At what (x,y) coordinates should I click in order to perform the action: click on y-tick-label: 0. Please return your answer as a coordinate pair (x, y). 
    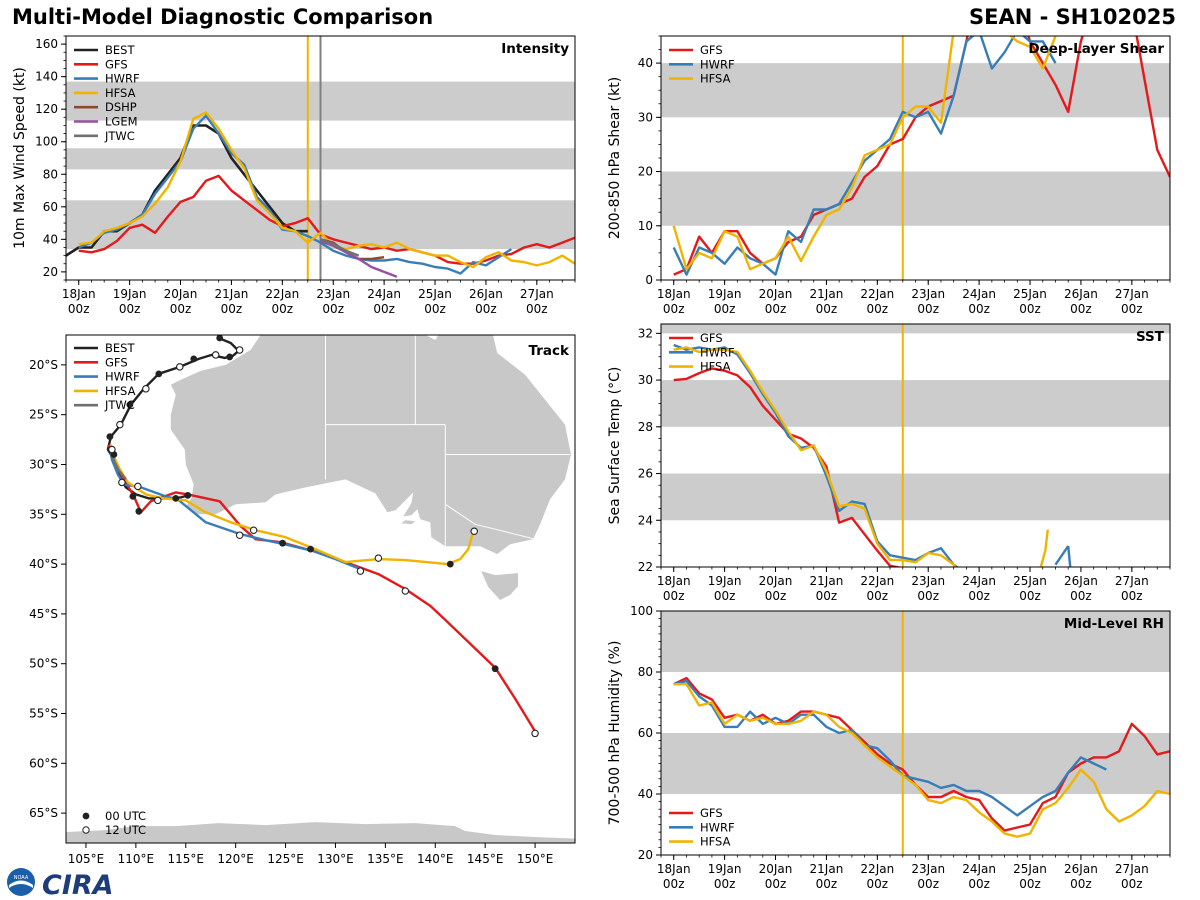
    Looking at the image, I should click on (649, 280).